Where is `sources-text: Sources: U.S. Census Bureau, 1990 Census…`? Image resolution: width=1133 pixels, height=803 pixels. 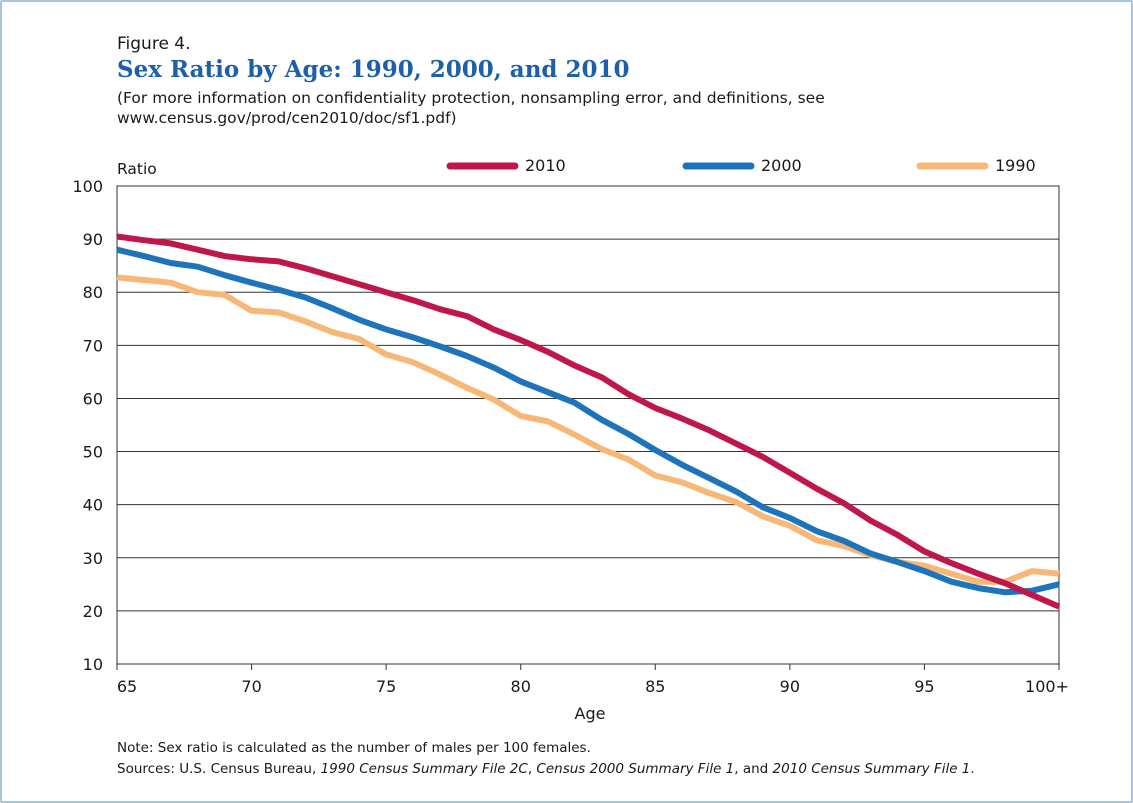
sources-text: Sources: U.S. Census Bureau, 1990 Census… is located at coordinates (546, 769).